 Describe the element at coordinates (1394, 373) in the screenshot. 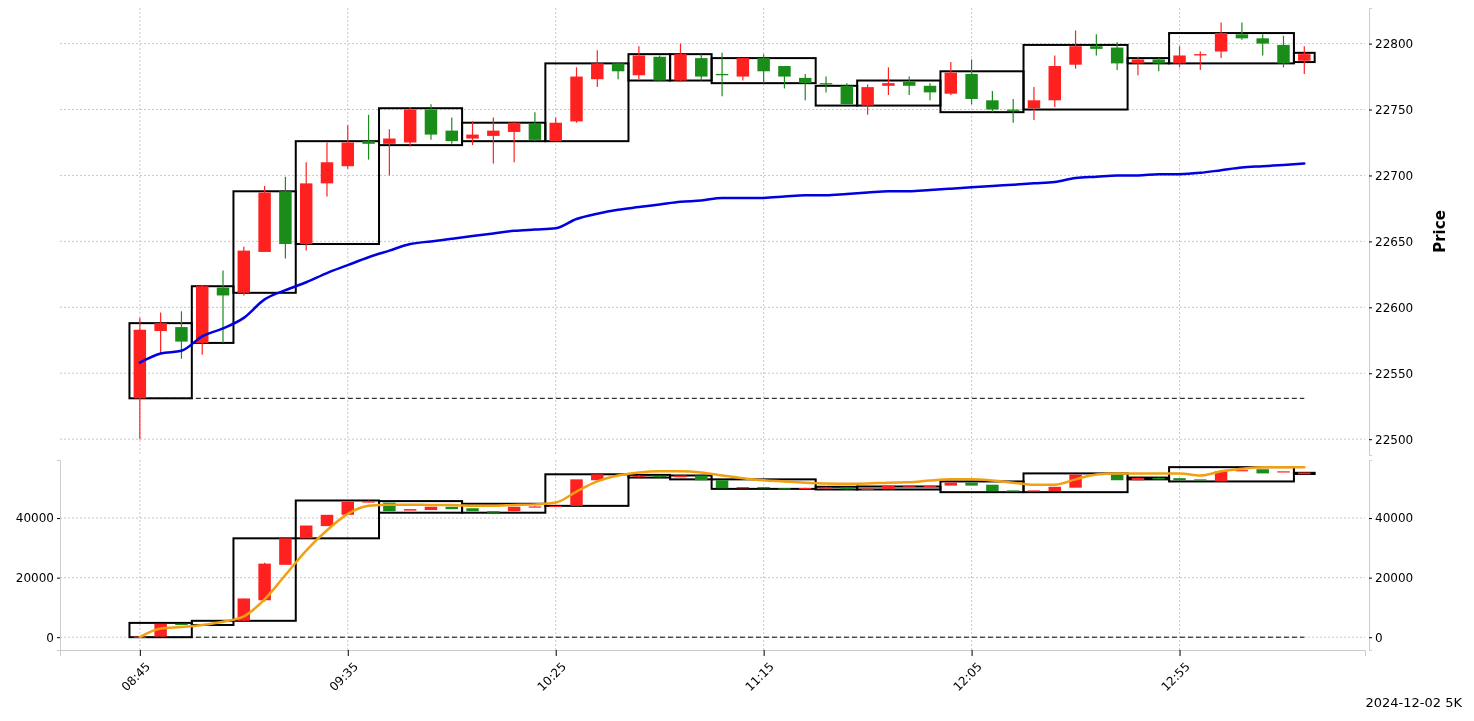

I see `y-tick-label: 22550` at that location.